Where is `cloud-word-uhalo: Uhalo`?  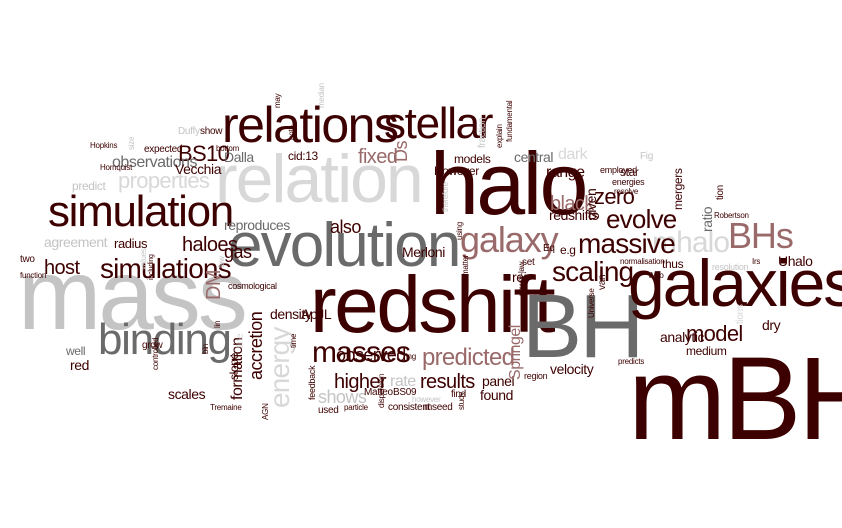 cloud-word-uhalo: Uhalo is located at coordinates (795, 261).